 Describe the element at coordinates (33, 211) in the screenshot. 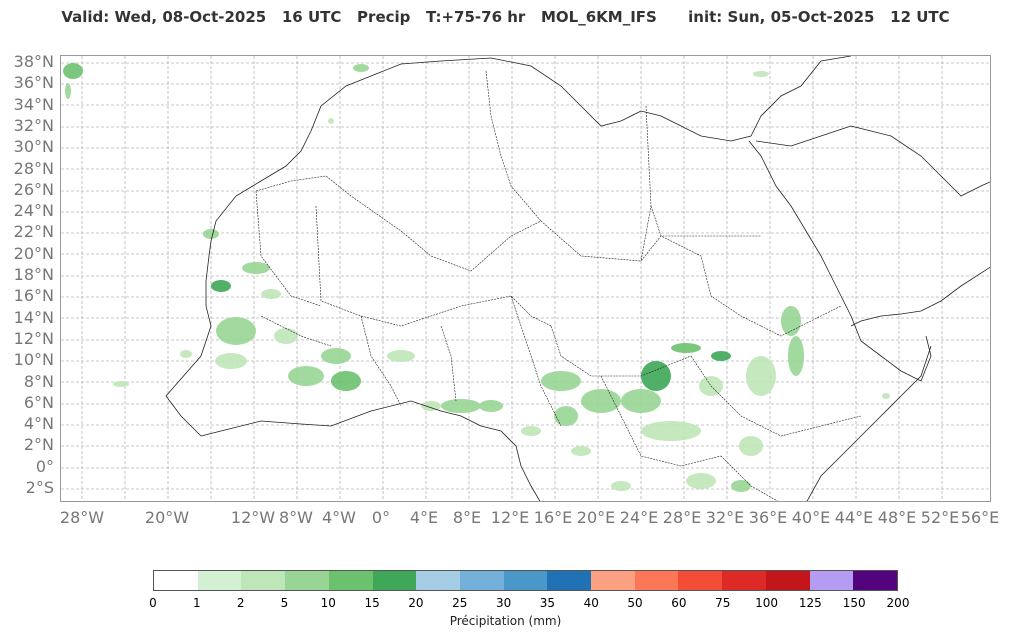

I see `latitude-label: 24°N` at that location.